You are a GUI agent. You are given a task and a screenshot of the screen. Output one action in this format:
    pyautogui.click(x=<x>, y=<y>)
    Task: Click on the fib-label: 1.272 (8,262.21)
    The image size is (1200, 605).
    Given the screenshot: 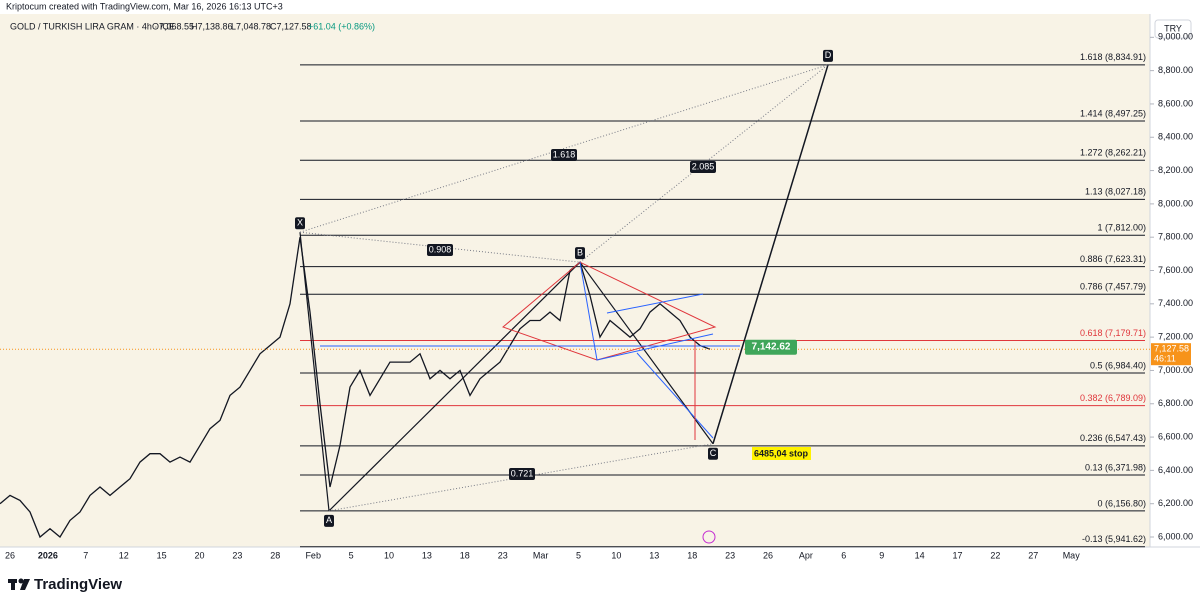 What is the action you would take?
    pyautogui.click(x=1113, y=153)
    